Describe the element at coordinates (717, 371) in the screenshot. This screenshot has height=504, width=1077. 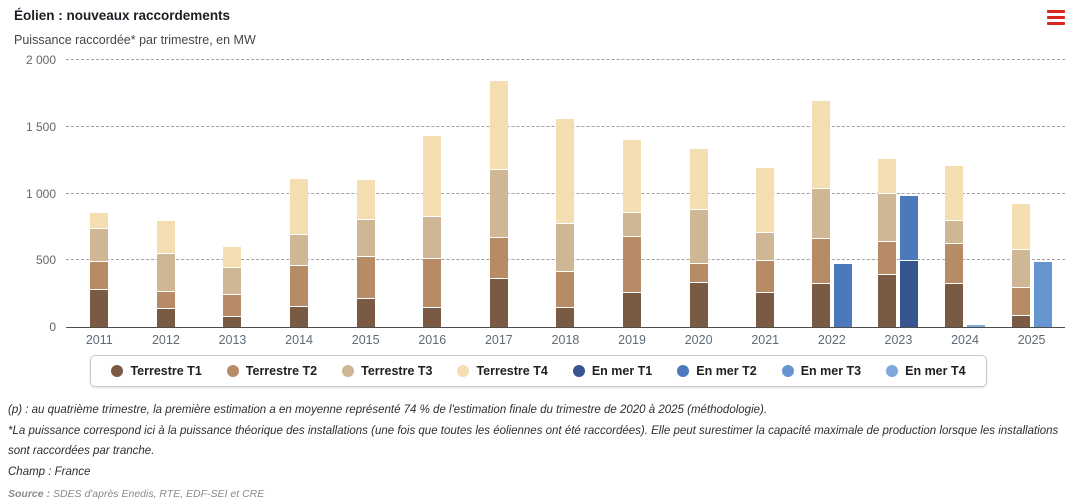
I see `legend-item-en-mer-t2: En mer T2` at that location.